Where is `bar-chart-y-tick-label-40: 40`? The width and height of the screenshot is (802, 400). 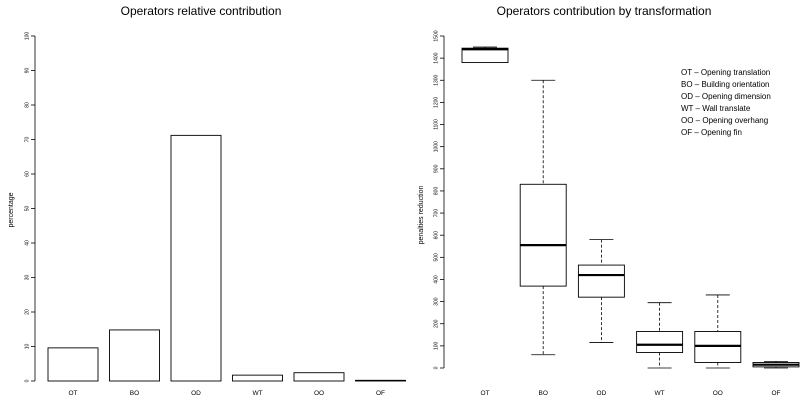
bar-chart-y-tick-label-40: 40 is located at coordinates (27, 243).